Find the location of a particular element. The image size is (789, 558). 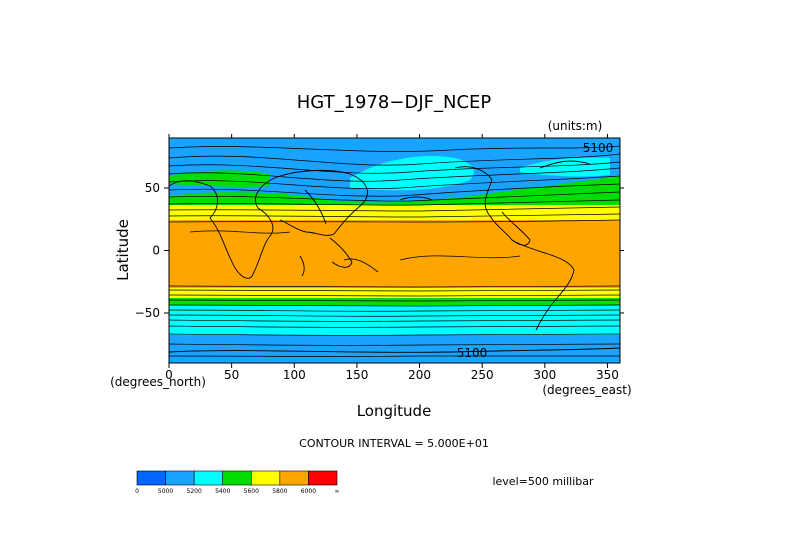

colorbar-label: 5400 is located at coordinates (222, 491).